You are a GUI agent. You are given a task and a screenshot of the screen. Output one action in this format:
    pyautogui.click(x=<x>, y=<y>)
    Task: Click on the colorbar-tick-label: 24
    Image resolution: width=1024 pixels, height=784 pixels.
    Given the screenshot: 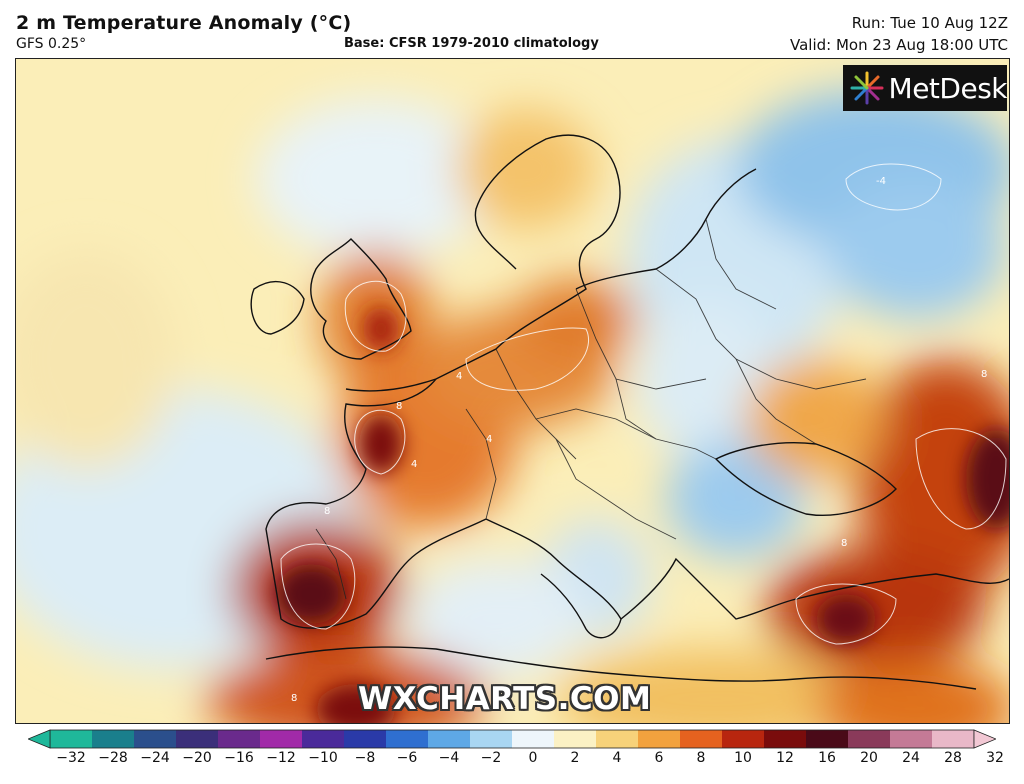 What is the action you would take?
    pyautogui.click(x=911, y=758)
    